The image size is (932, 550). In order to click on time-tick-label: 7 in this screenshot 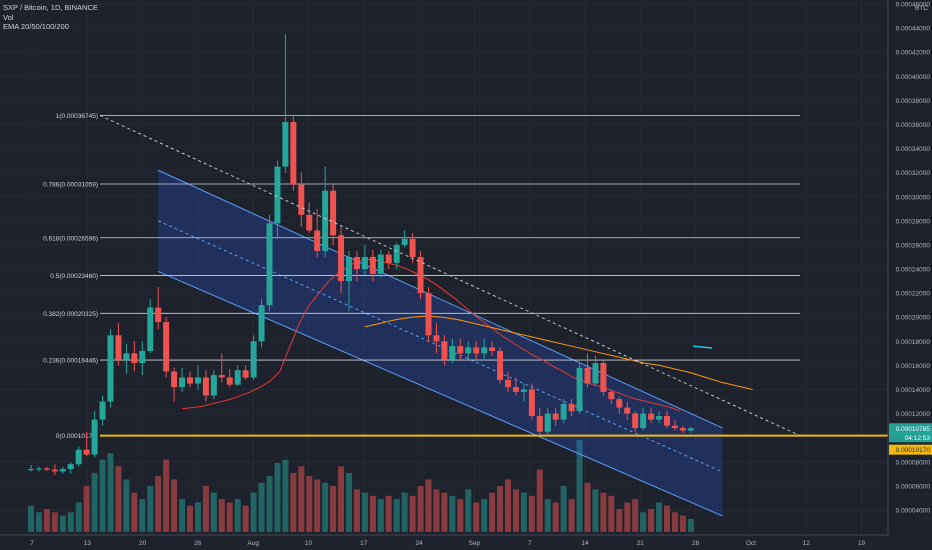, I will do `click(530, 543)`.